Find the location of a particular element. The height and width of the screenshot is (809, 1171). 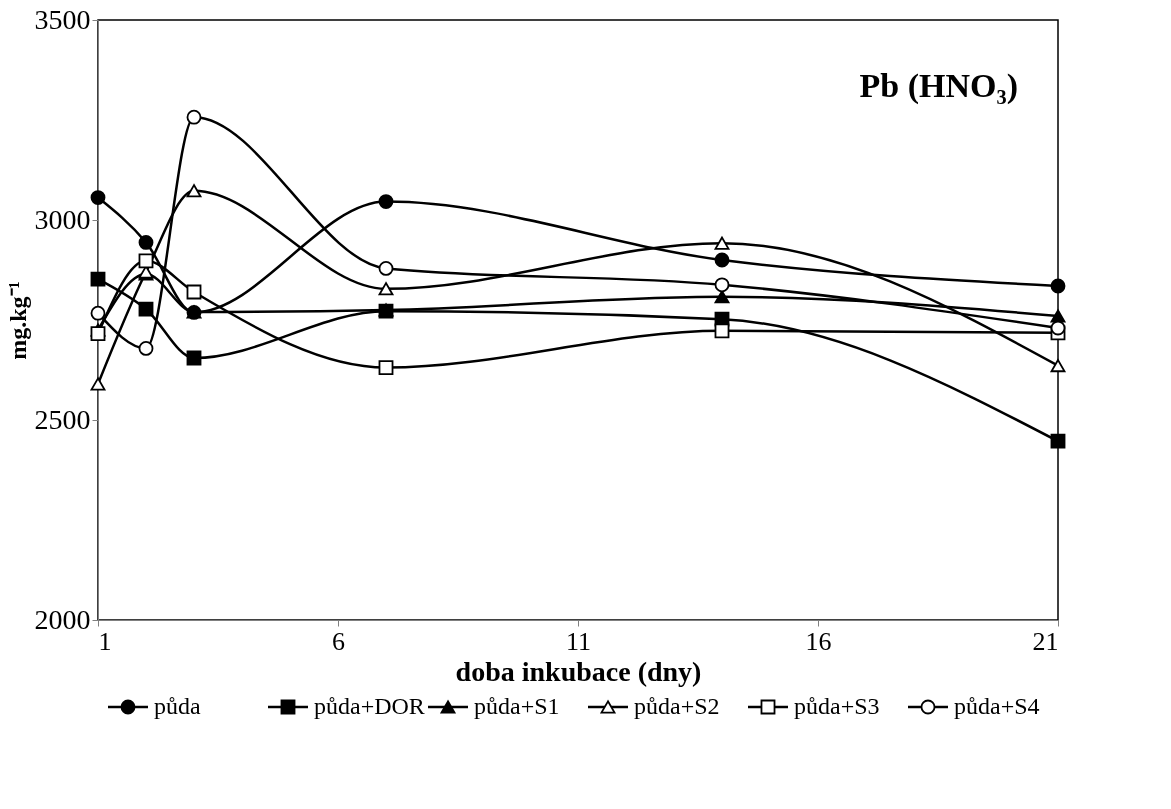

y-tick-label: 2500 is located at coordinates (62, 419).